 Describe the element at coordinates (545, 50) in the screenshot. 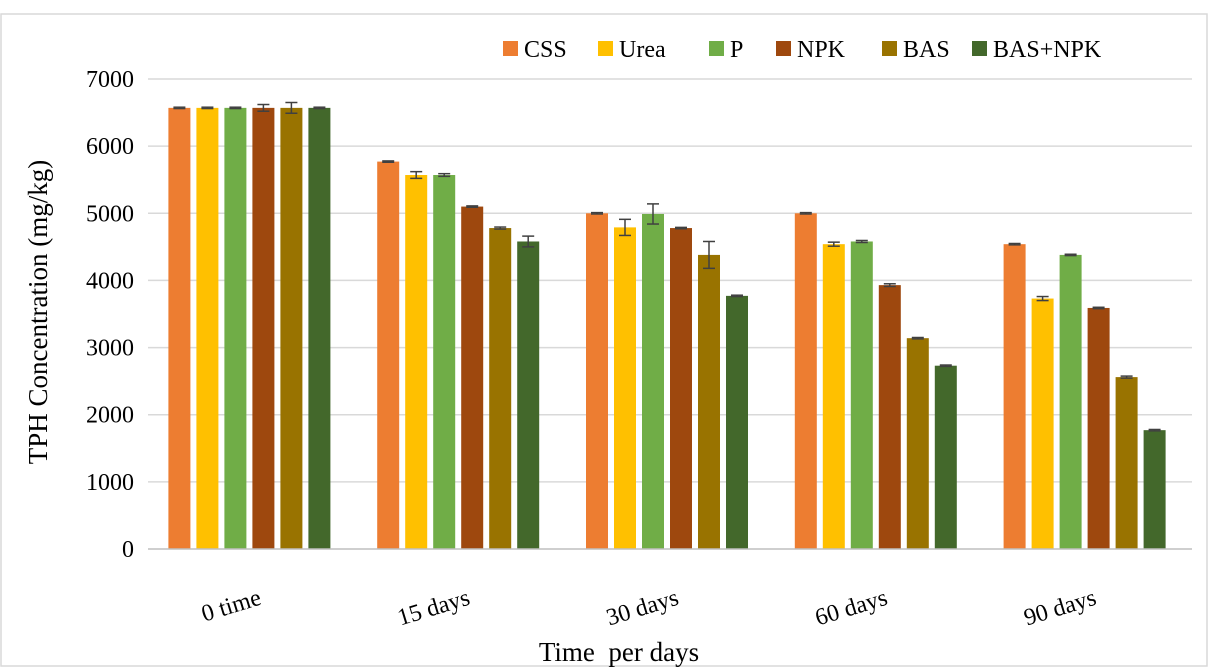

I see `legend-label: CSS` at that location.